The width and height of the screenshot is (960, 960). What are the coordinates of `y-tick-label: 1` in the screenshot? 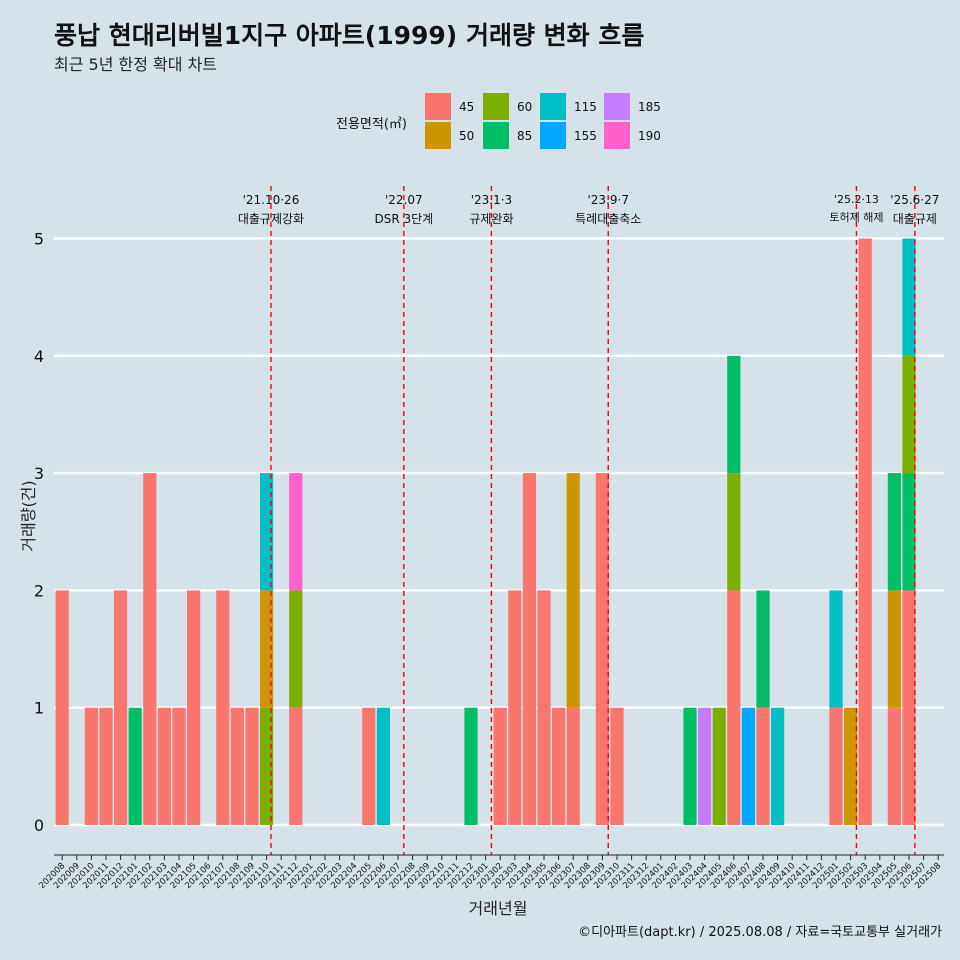 It's located at (39, 708).